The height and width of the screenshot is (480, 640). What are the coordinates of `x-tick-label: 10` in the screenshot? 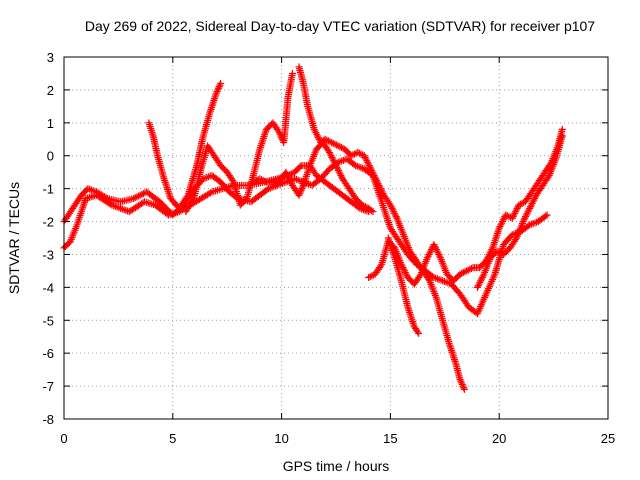 It's located at (281, 438).